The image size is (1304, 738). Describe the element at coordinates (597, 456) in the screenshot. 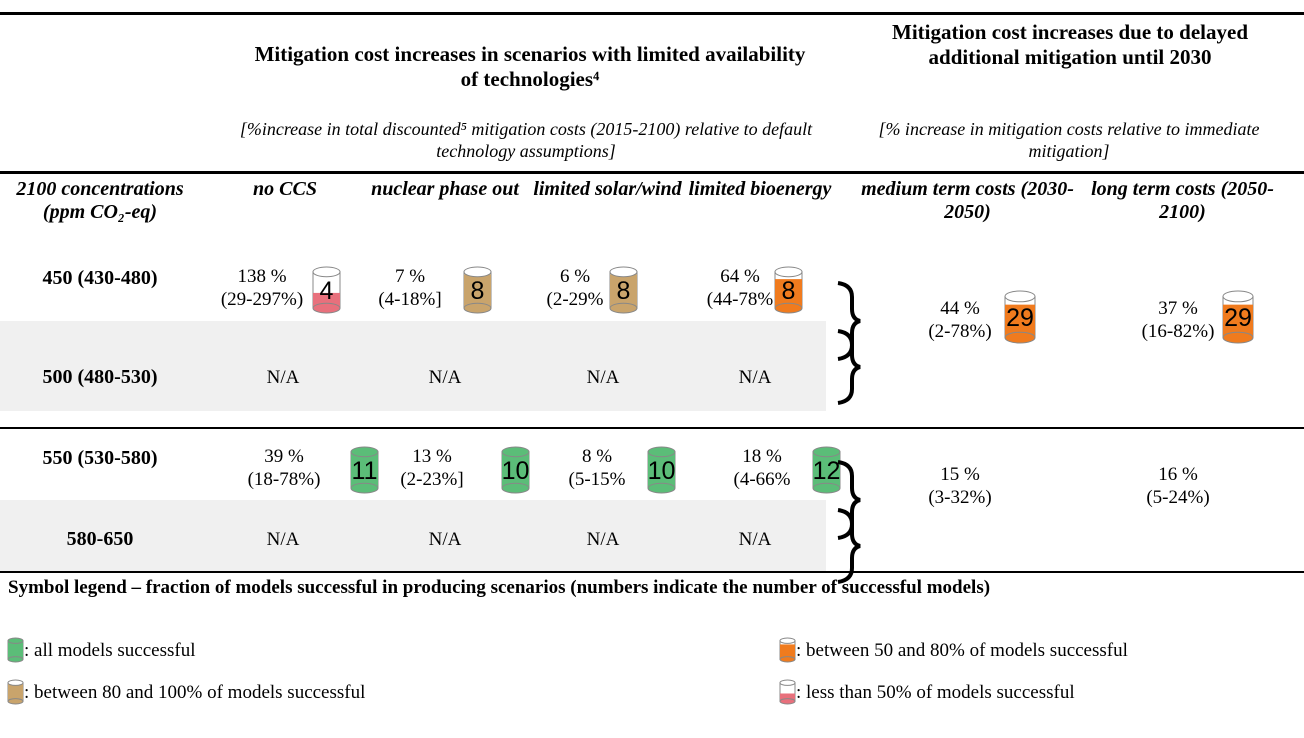

I see `cell-value: 8 %` at that location.